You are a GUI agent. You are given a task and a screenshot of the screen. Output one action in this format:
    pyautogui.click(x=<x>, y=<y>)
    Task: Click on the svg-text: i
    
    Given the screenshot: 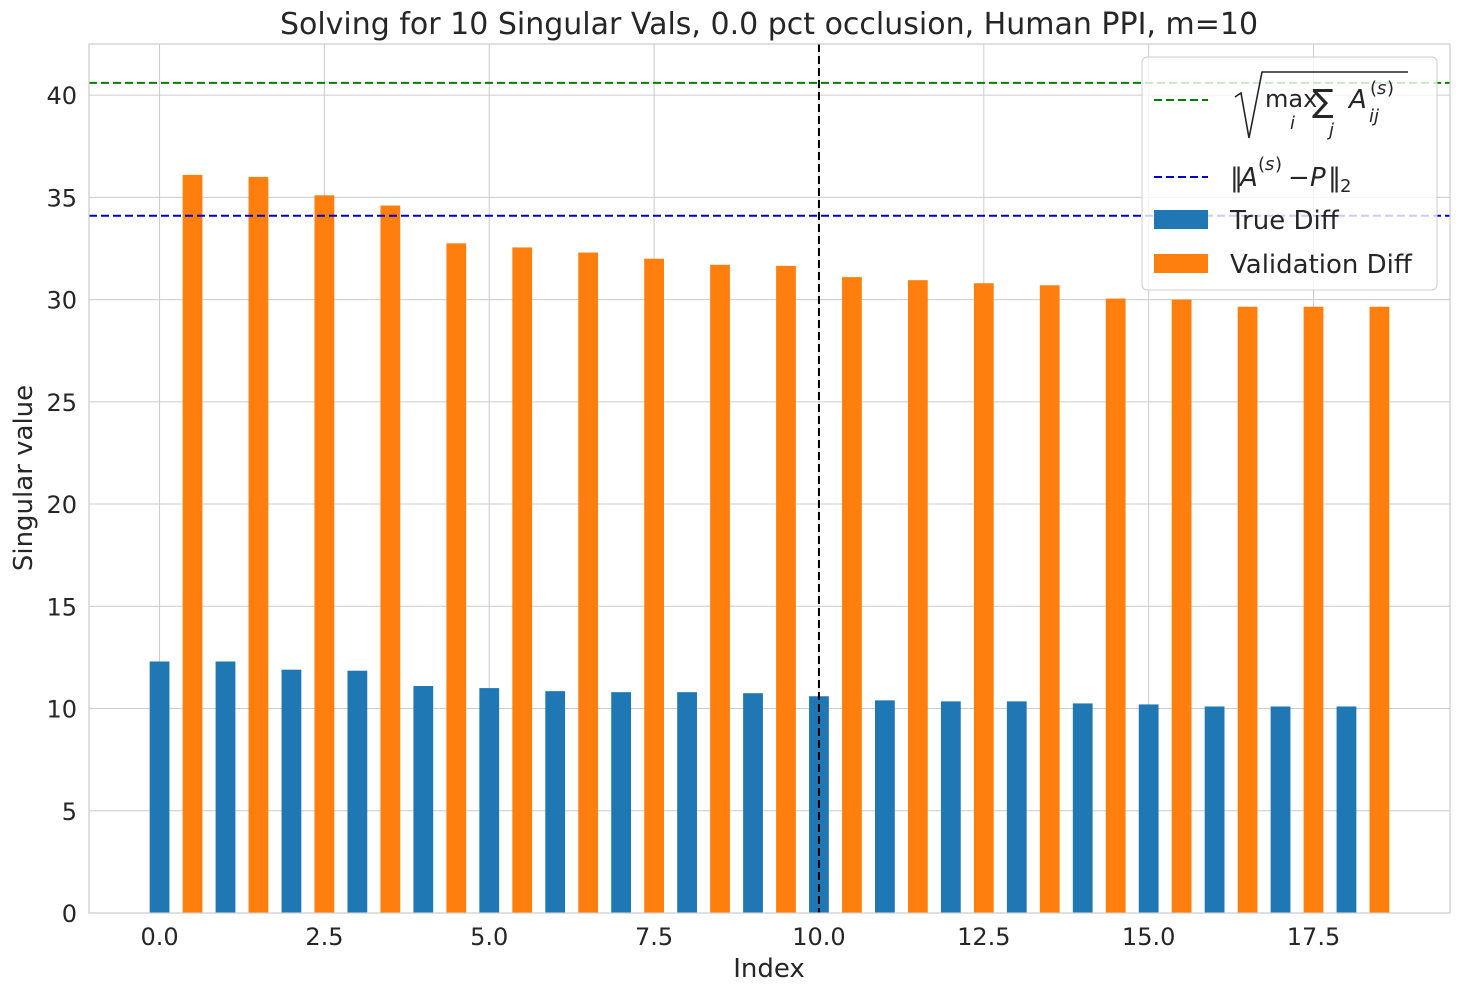 What is the action you would take?
    pyautogui.click(x=1292, y=123)
    